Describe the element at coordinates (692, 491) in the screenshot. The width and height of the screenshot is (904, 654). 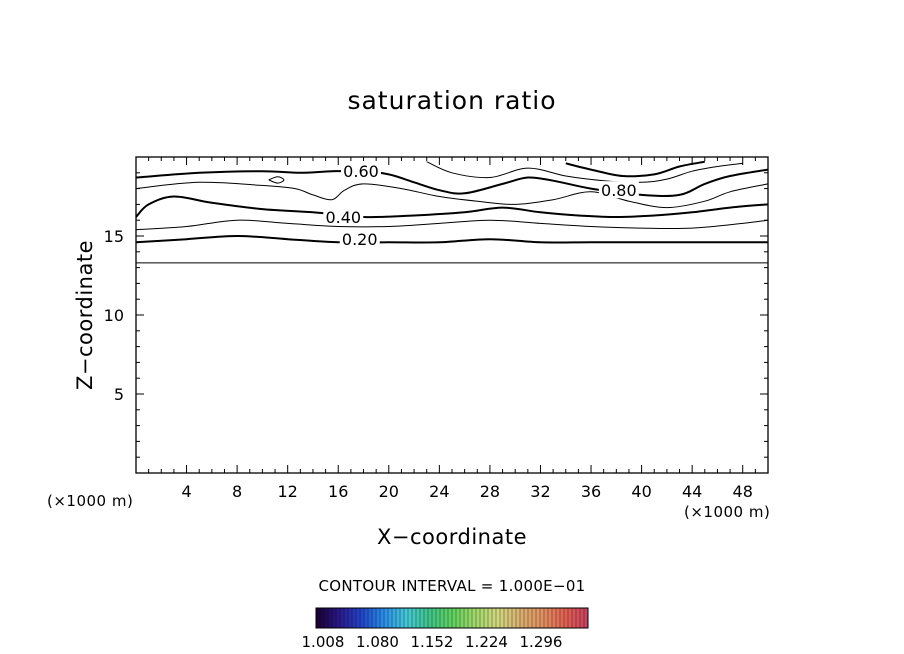
I see `x-tick-label: 44` at that location.